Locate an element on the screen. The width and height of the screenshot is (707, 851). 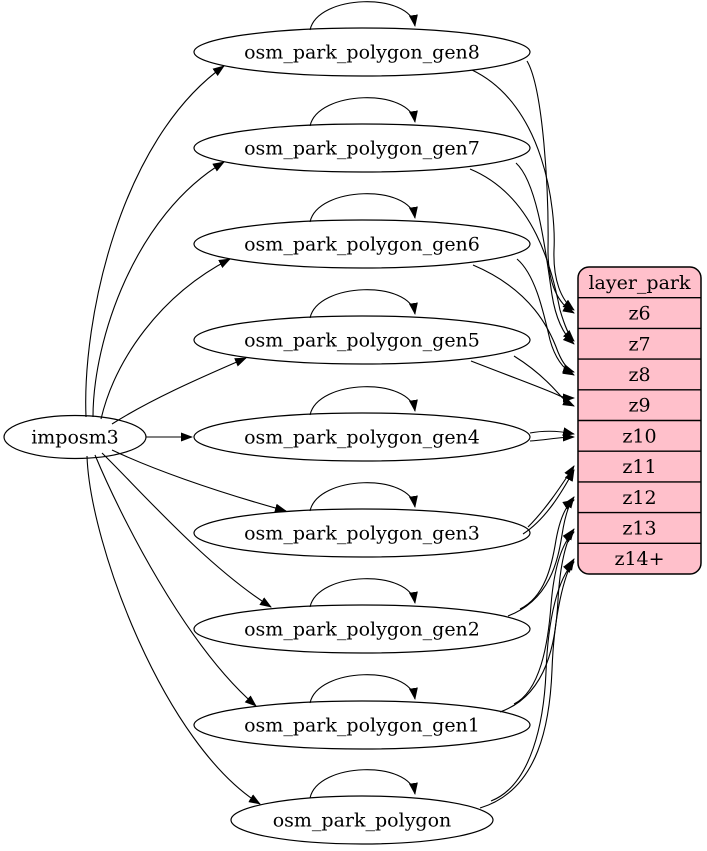
node-label-osm-park-polygon-gen8: osm_park_polygon_gen8 is located at coordinates (362, 53).